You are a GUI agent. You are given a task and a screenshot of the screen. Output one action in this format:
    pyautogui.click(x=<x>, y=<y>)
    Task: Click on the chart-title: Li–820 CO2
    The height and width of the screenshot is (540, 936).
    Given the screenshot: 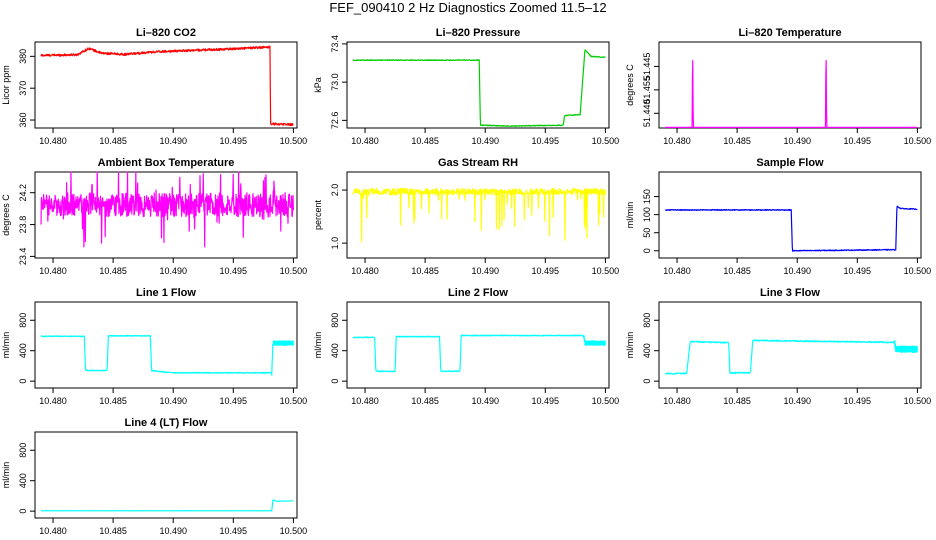 What is the action you would take?
    pyautogui.click(x=166, y=33)
    